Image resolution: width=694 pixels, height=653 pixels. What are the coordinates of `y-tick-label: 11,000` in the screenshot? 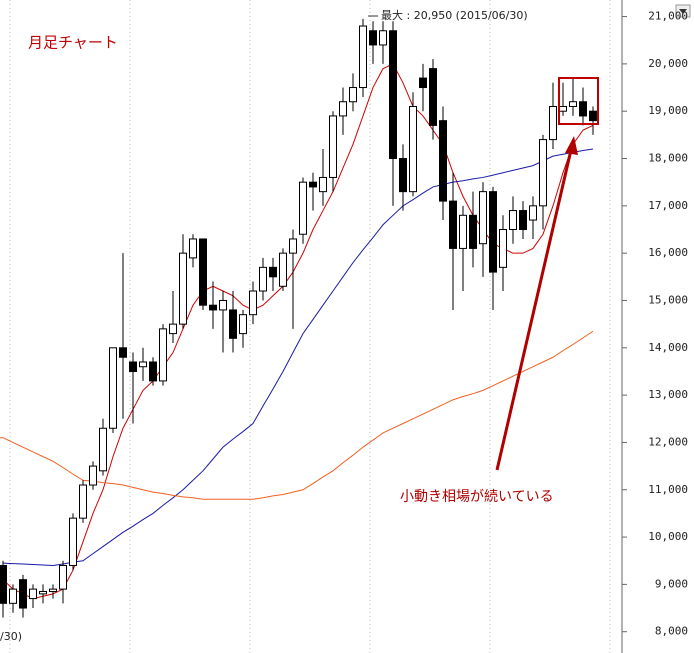 It's located at (668, 489).